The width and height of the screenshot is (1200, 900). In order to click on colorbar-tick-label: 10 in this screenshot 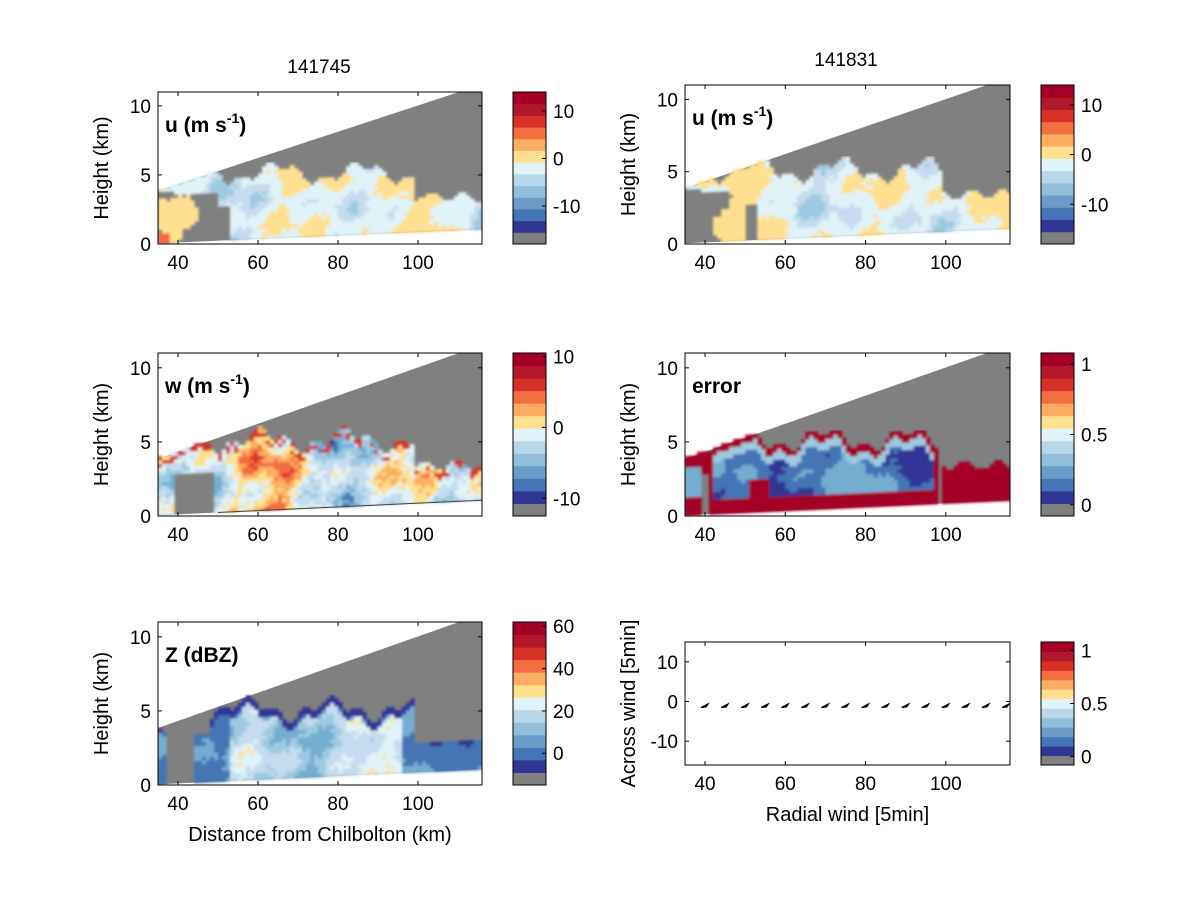, I will do `click(1091, 106)`.